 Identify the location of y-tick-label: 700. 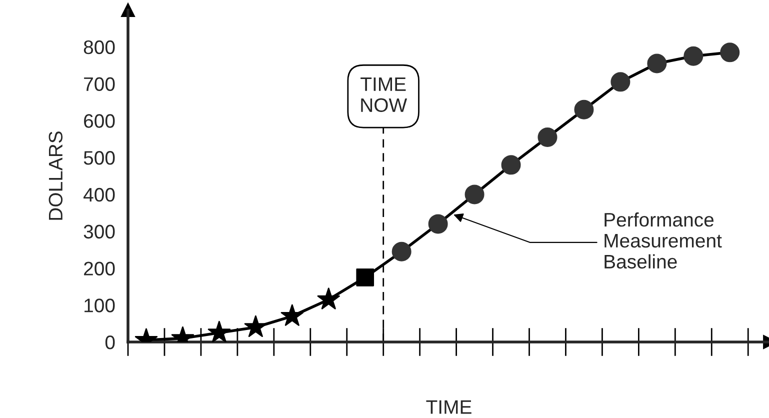
(99, 84).